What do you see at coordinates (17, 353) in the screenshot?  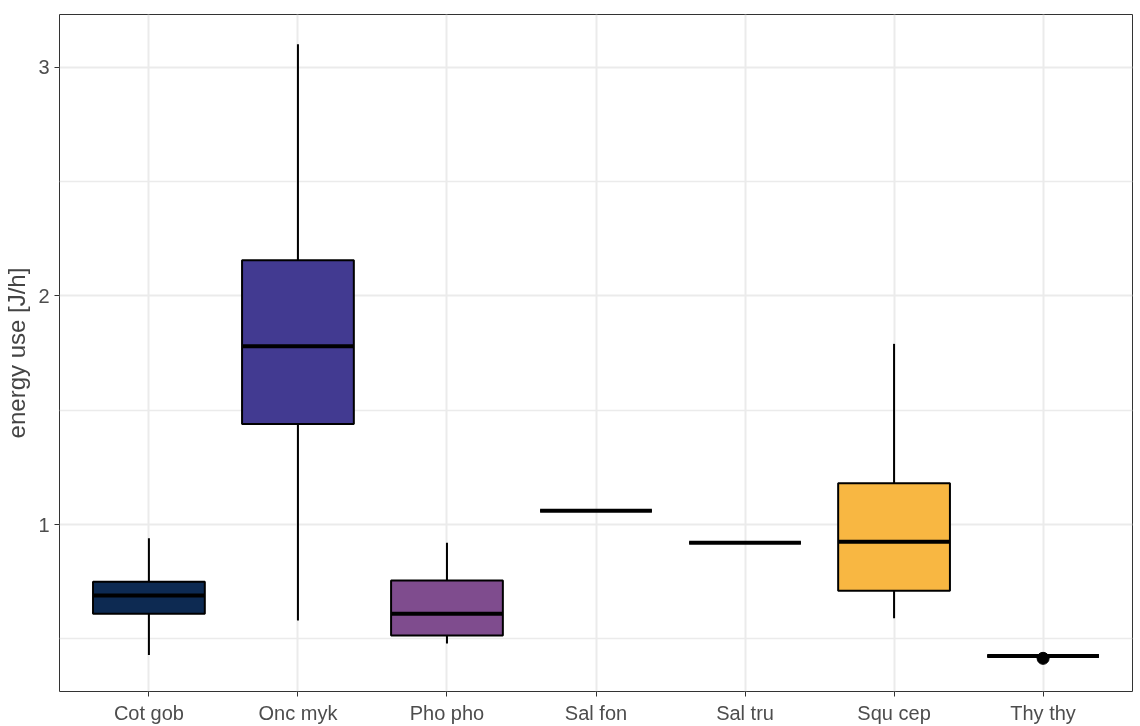 I see `y-axis-title: energy use [J/h]` at bounding box center [17, 353].